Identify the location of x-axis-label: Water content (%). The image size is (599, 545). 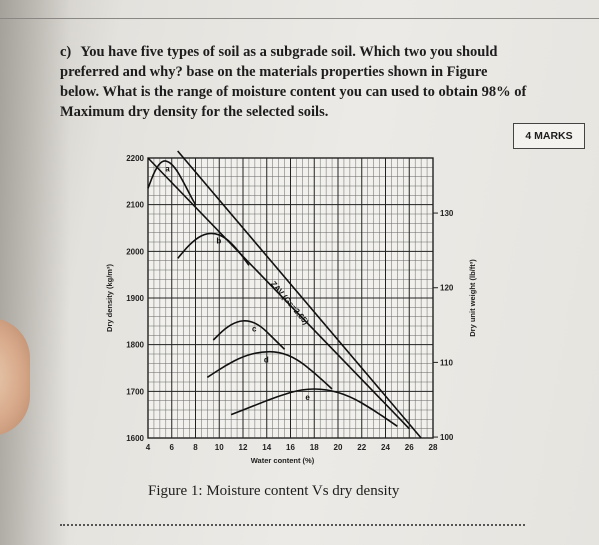
(283, 460).